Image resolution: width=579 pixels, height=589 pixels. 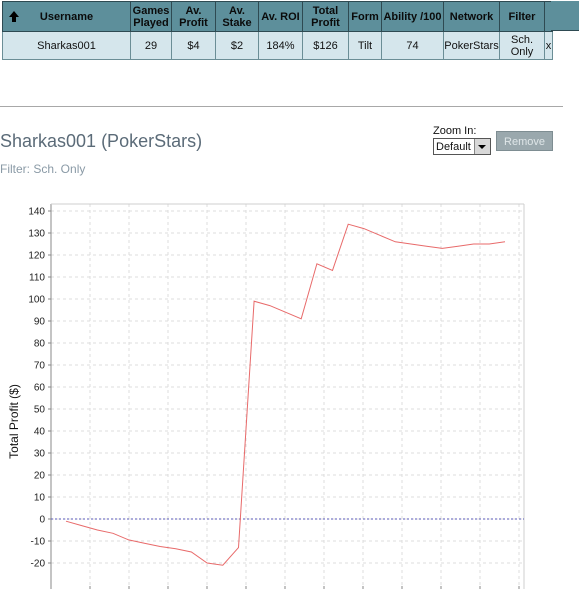 What do you see at coordinates (412, 45) in the screenshot?
I see `ability-cell: 74` at bounding box center [412, 45].